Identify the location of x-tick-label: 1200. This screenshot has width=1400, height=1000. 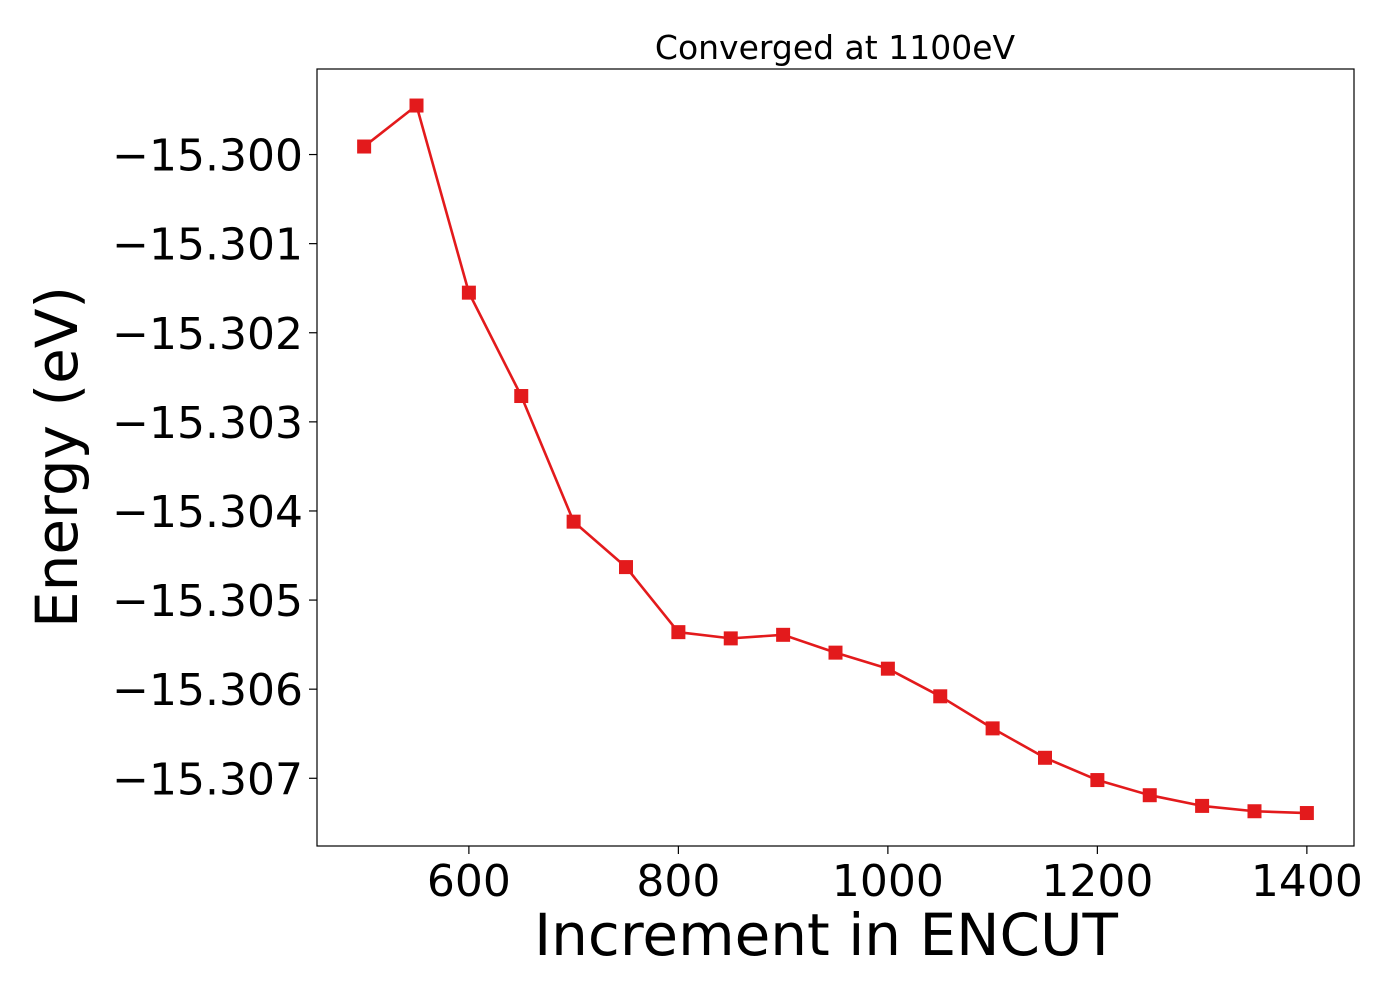
(1097, 881).